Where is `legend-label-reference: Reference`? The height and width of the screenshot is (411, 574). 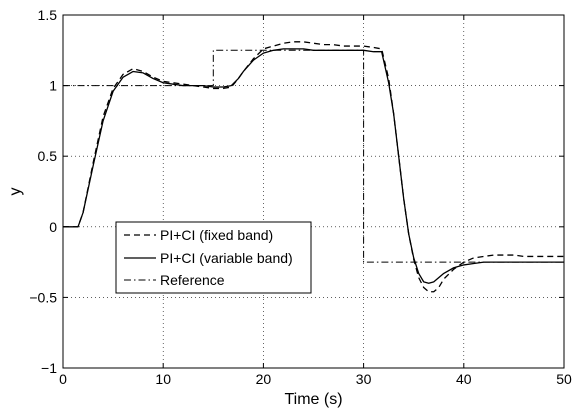
legend-label-reference: Reference is located at coordinates (192, 280).